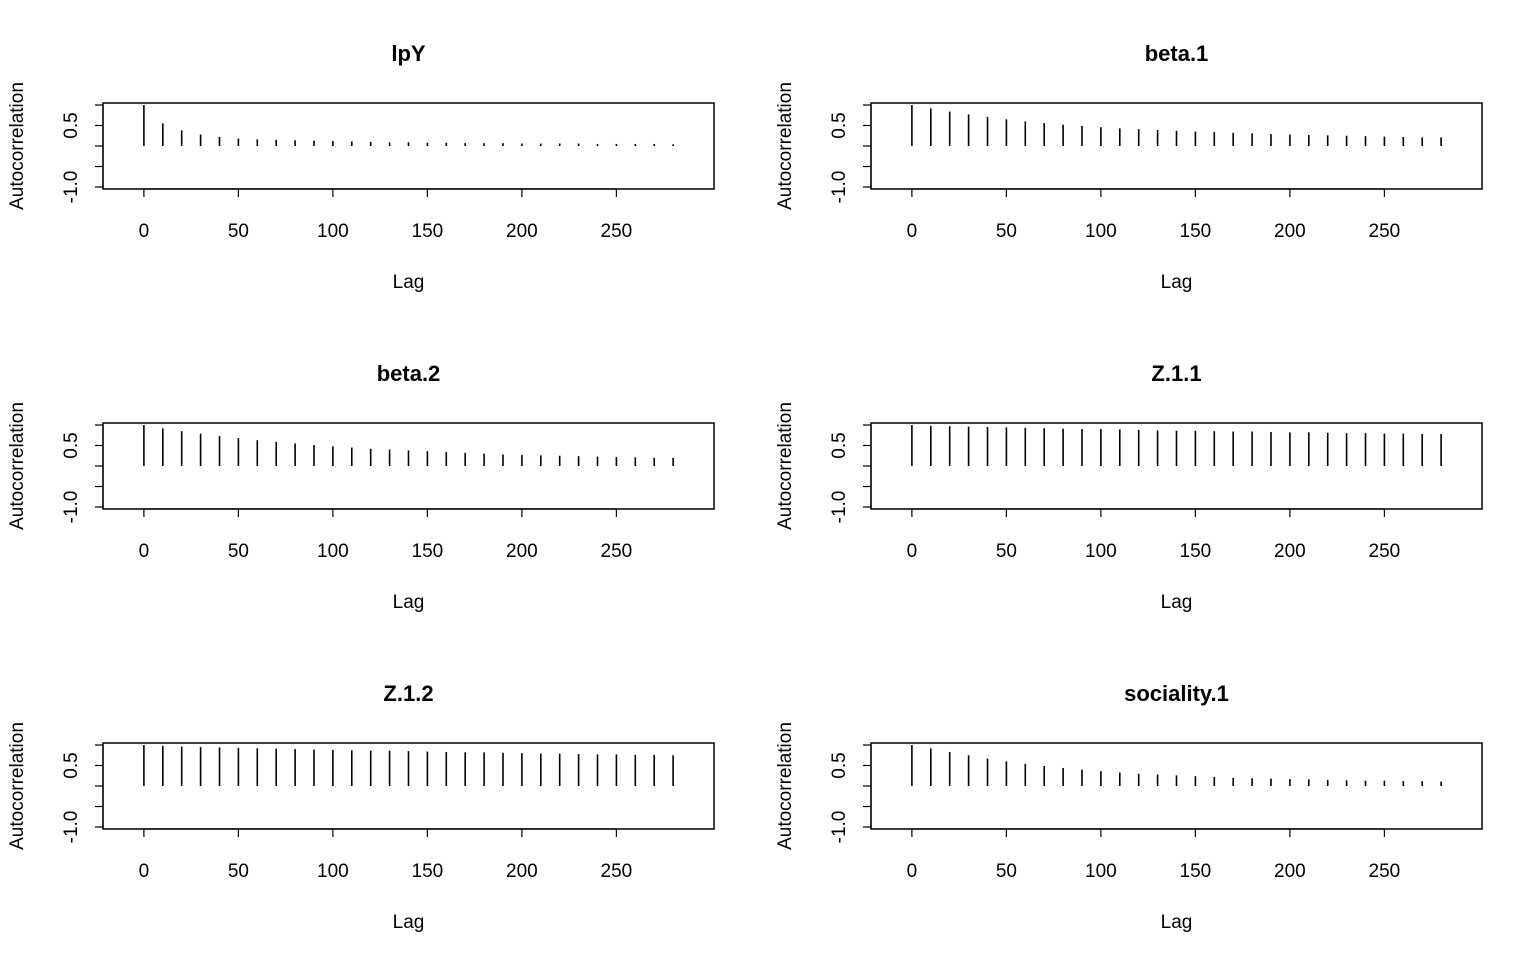 The height and width of the screenshot is (960, 1536). I want to click on chart-title: beta.2, so click(409, 373).